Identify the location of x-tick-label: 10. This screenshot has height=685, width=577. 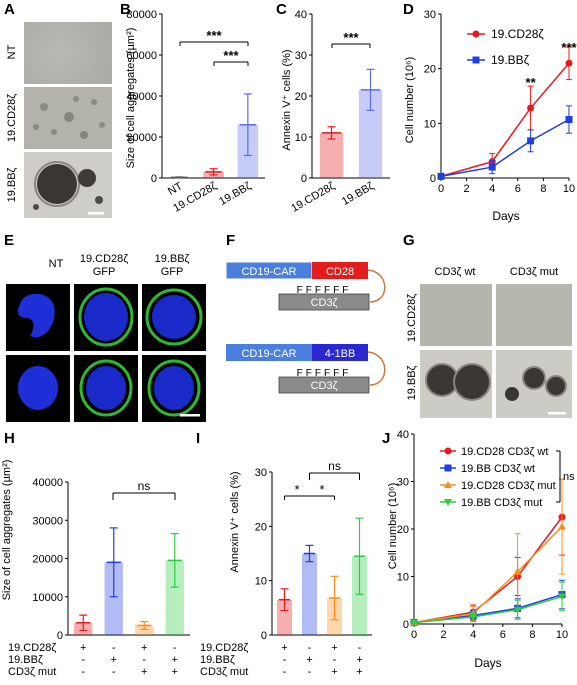
(569, 189).